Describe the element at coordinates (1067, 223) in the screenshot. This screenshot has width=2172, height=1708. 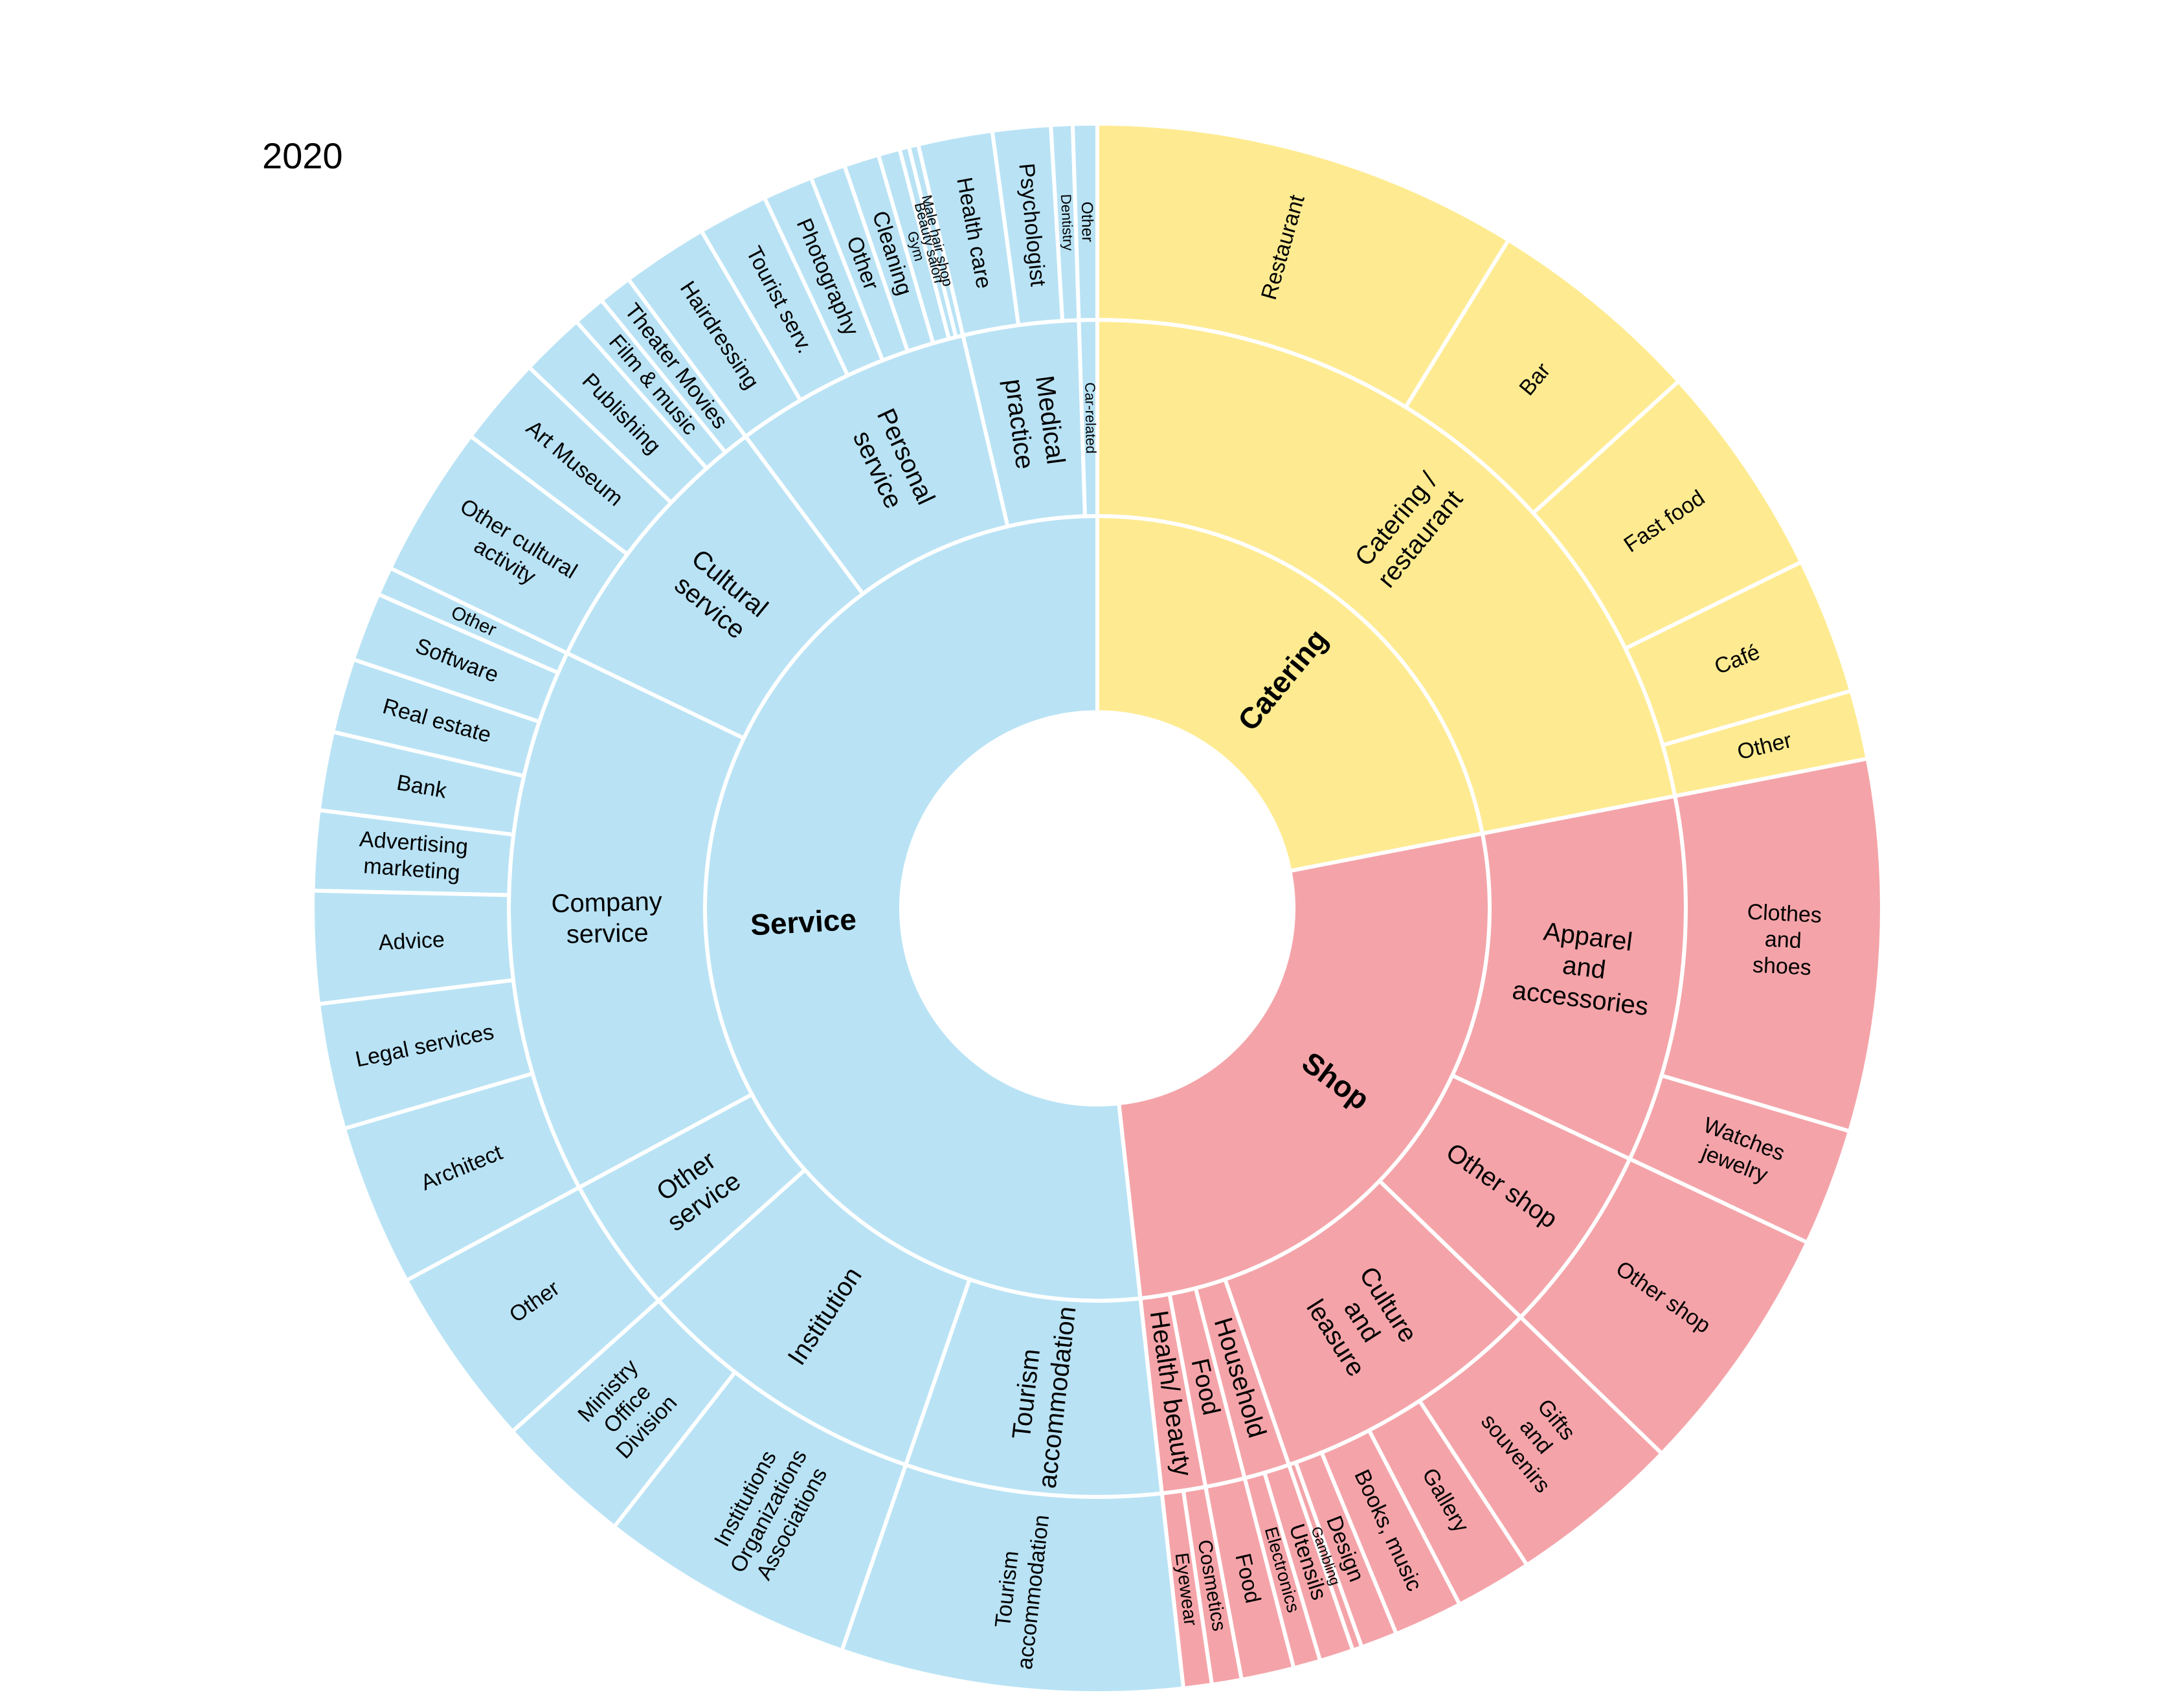
I see `segment-label: Dentistry` at that location.